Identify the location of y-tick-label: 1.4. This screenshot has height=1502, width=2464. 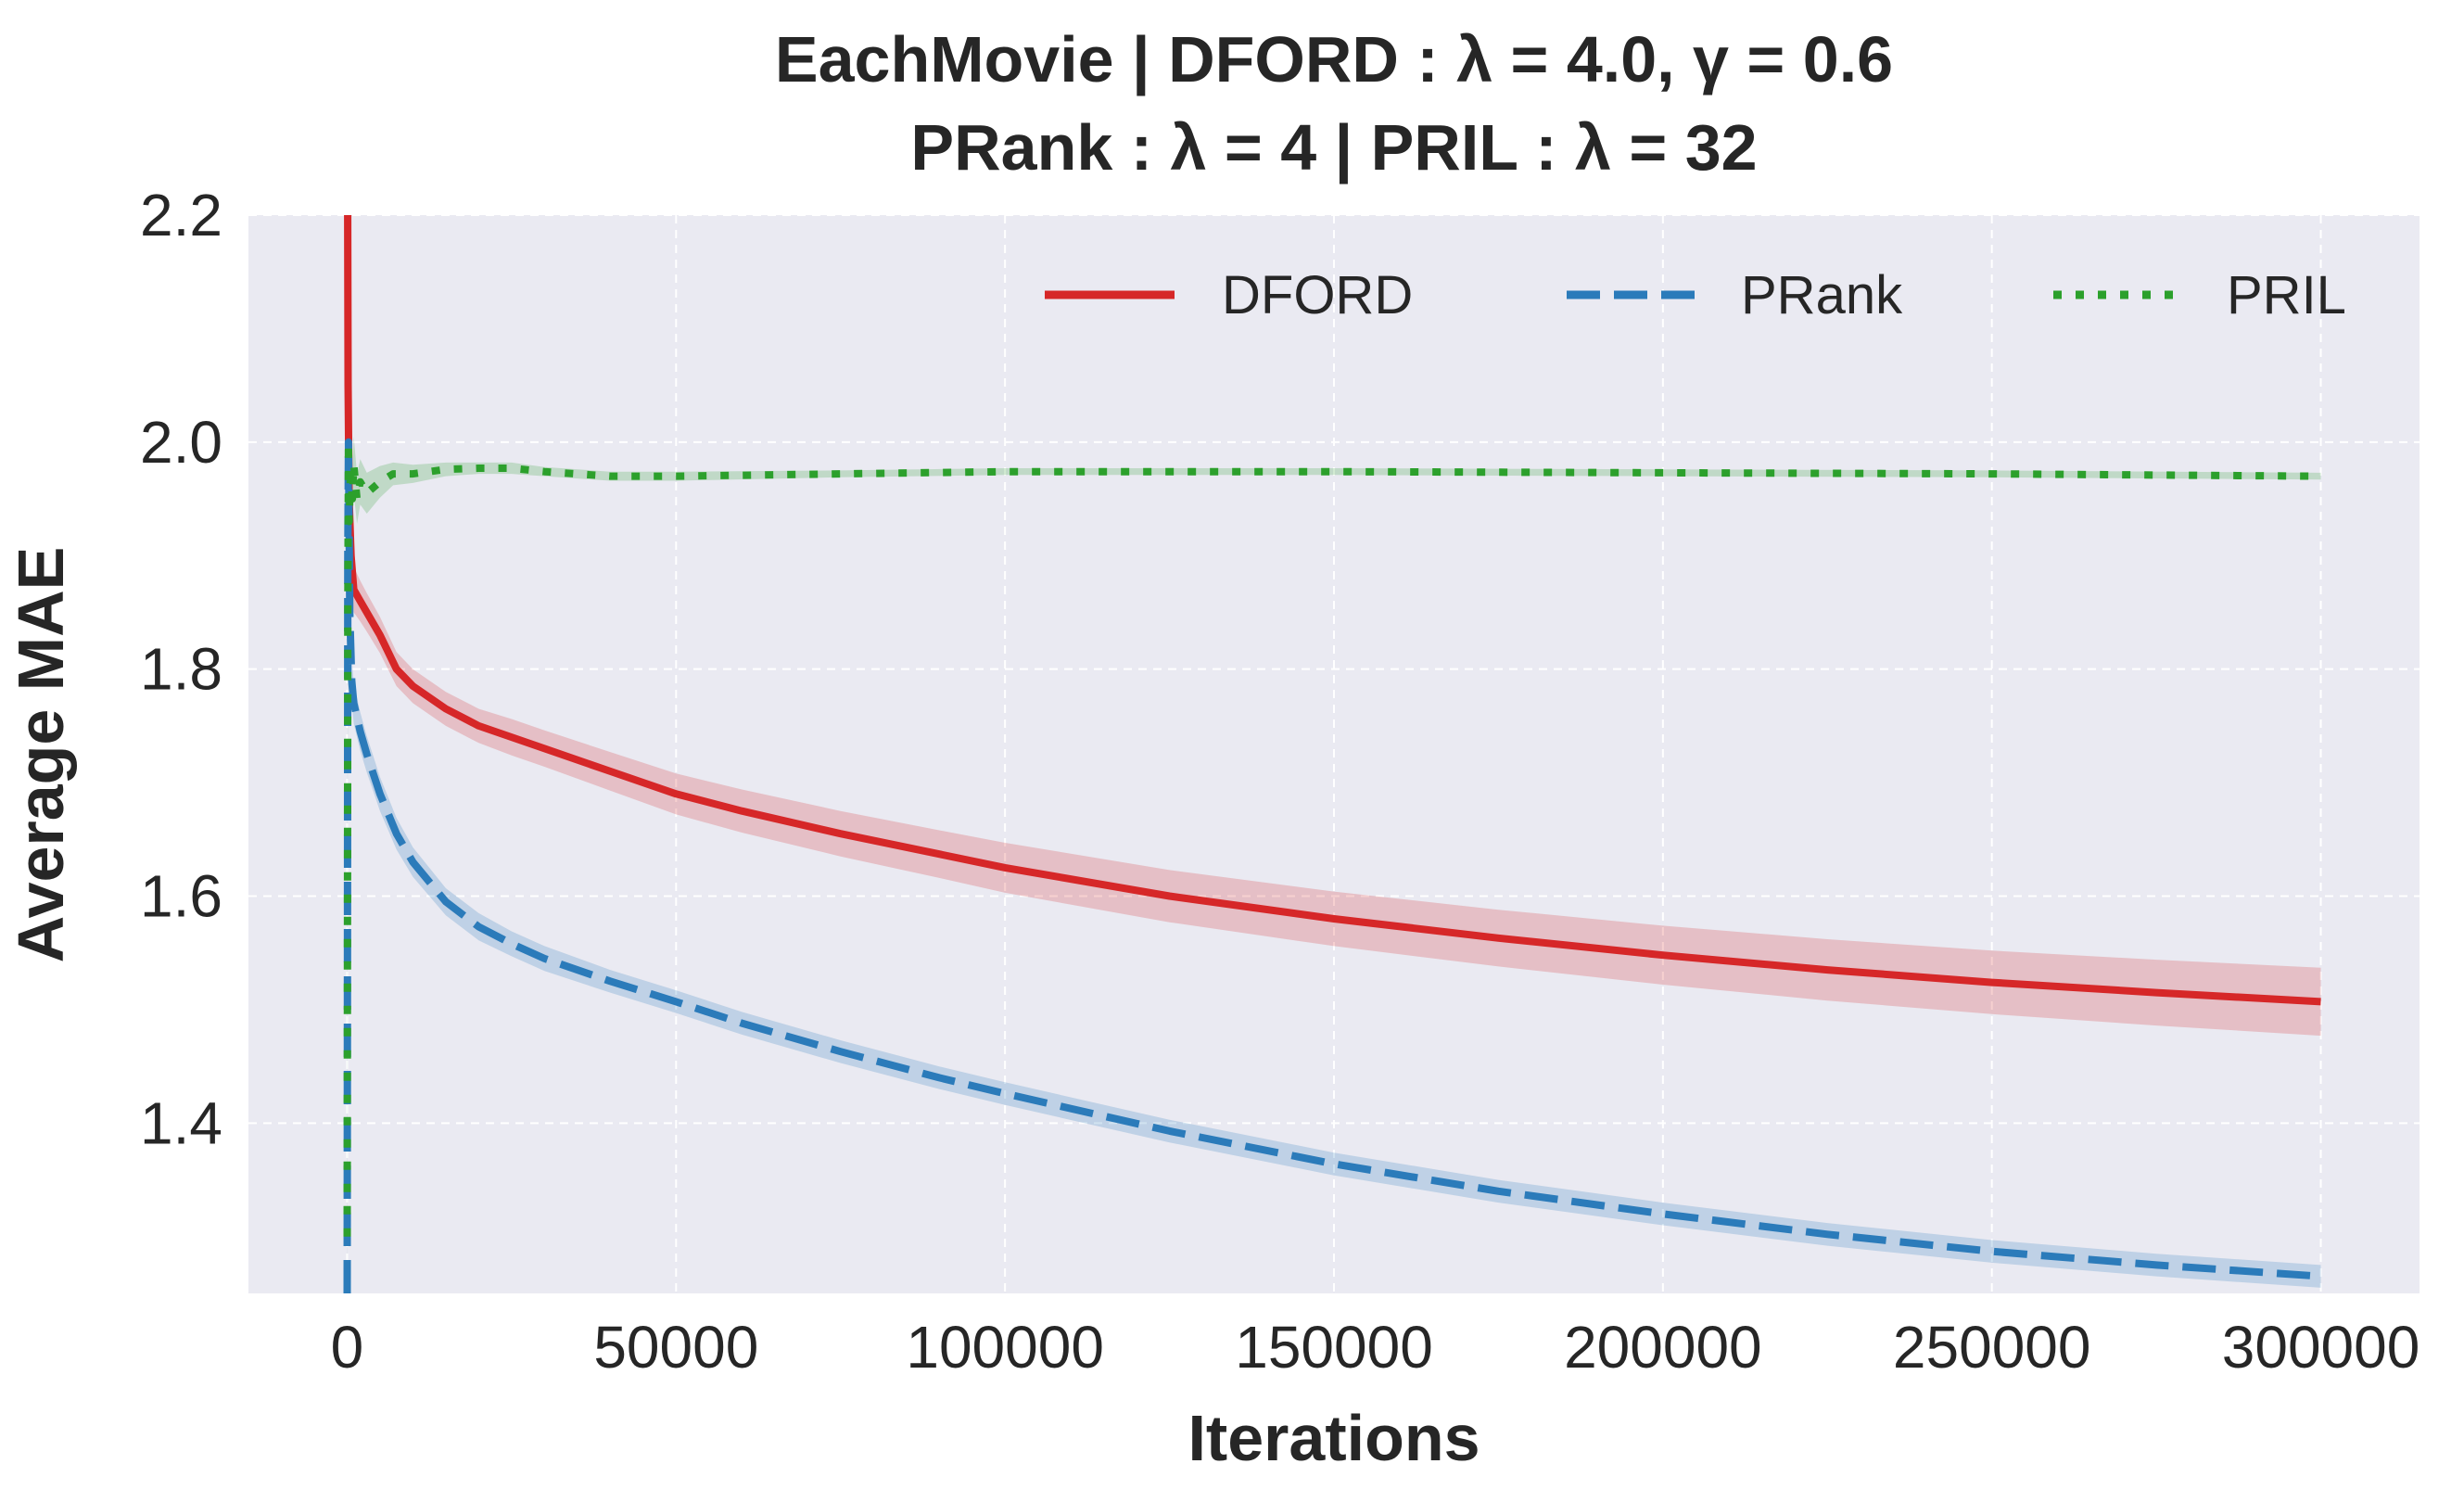
(181, 1122).